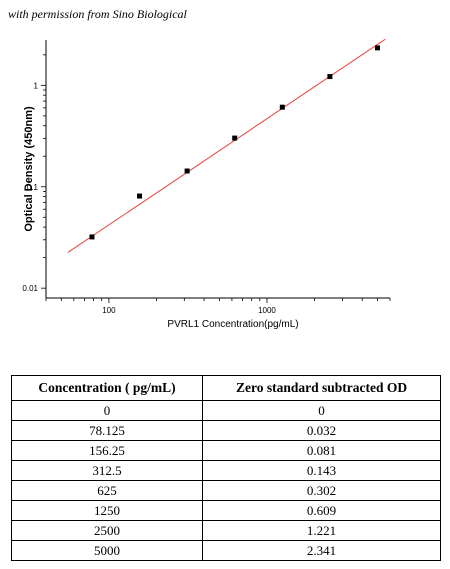  I want to click on concentration-cell: 625, so click(107, 490).